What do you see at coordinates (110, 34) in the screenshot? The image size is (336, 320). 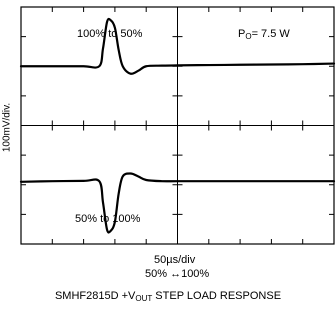 I see `annotation-upper-trace: 100% to 50%` at bounding box center [110, 34].